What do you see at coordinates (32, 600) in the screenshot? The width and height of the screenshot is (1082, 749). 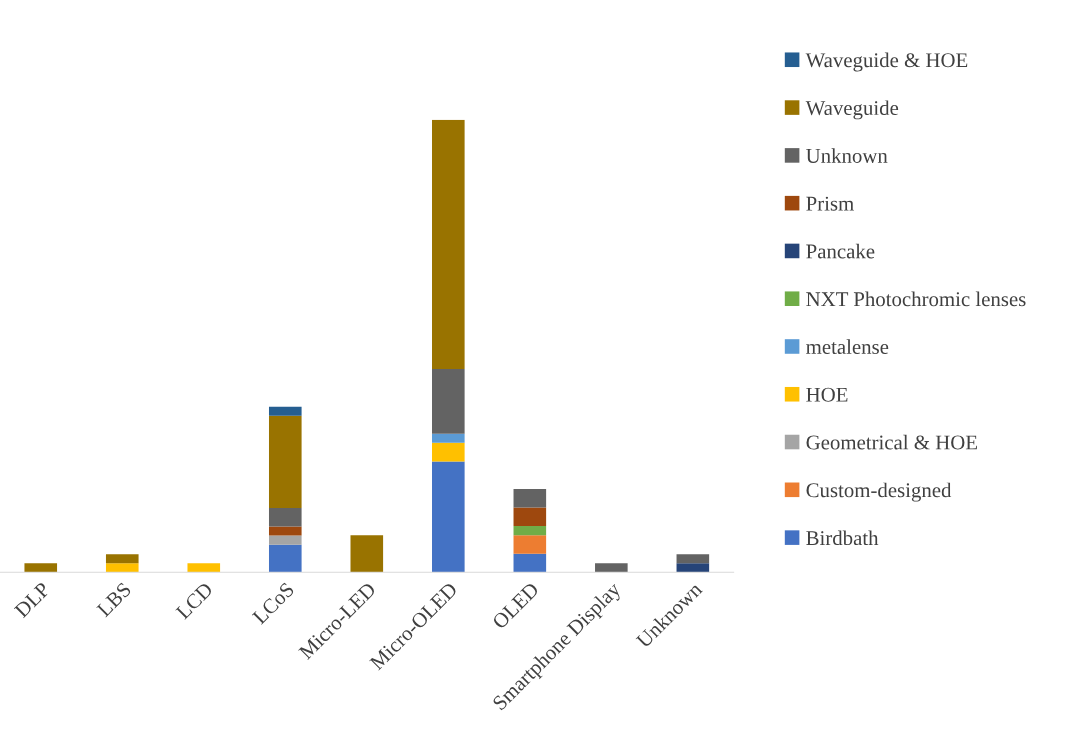 I see `x-tick-label: DLP` at bounding box center [32, 600].